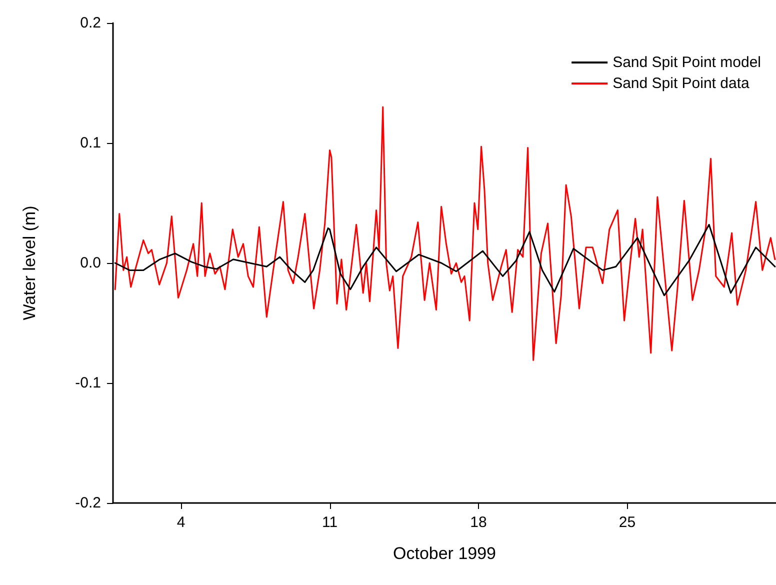 Image resolution: width=776 pixels, height=585 pixels. I want to click on x-tick-label: 11, so click(330, 522).